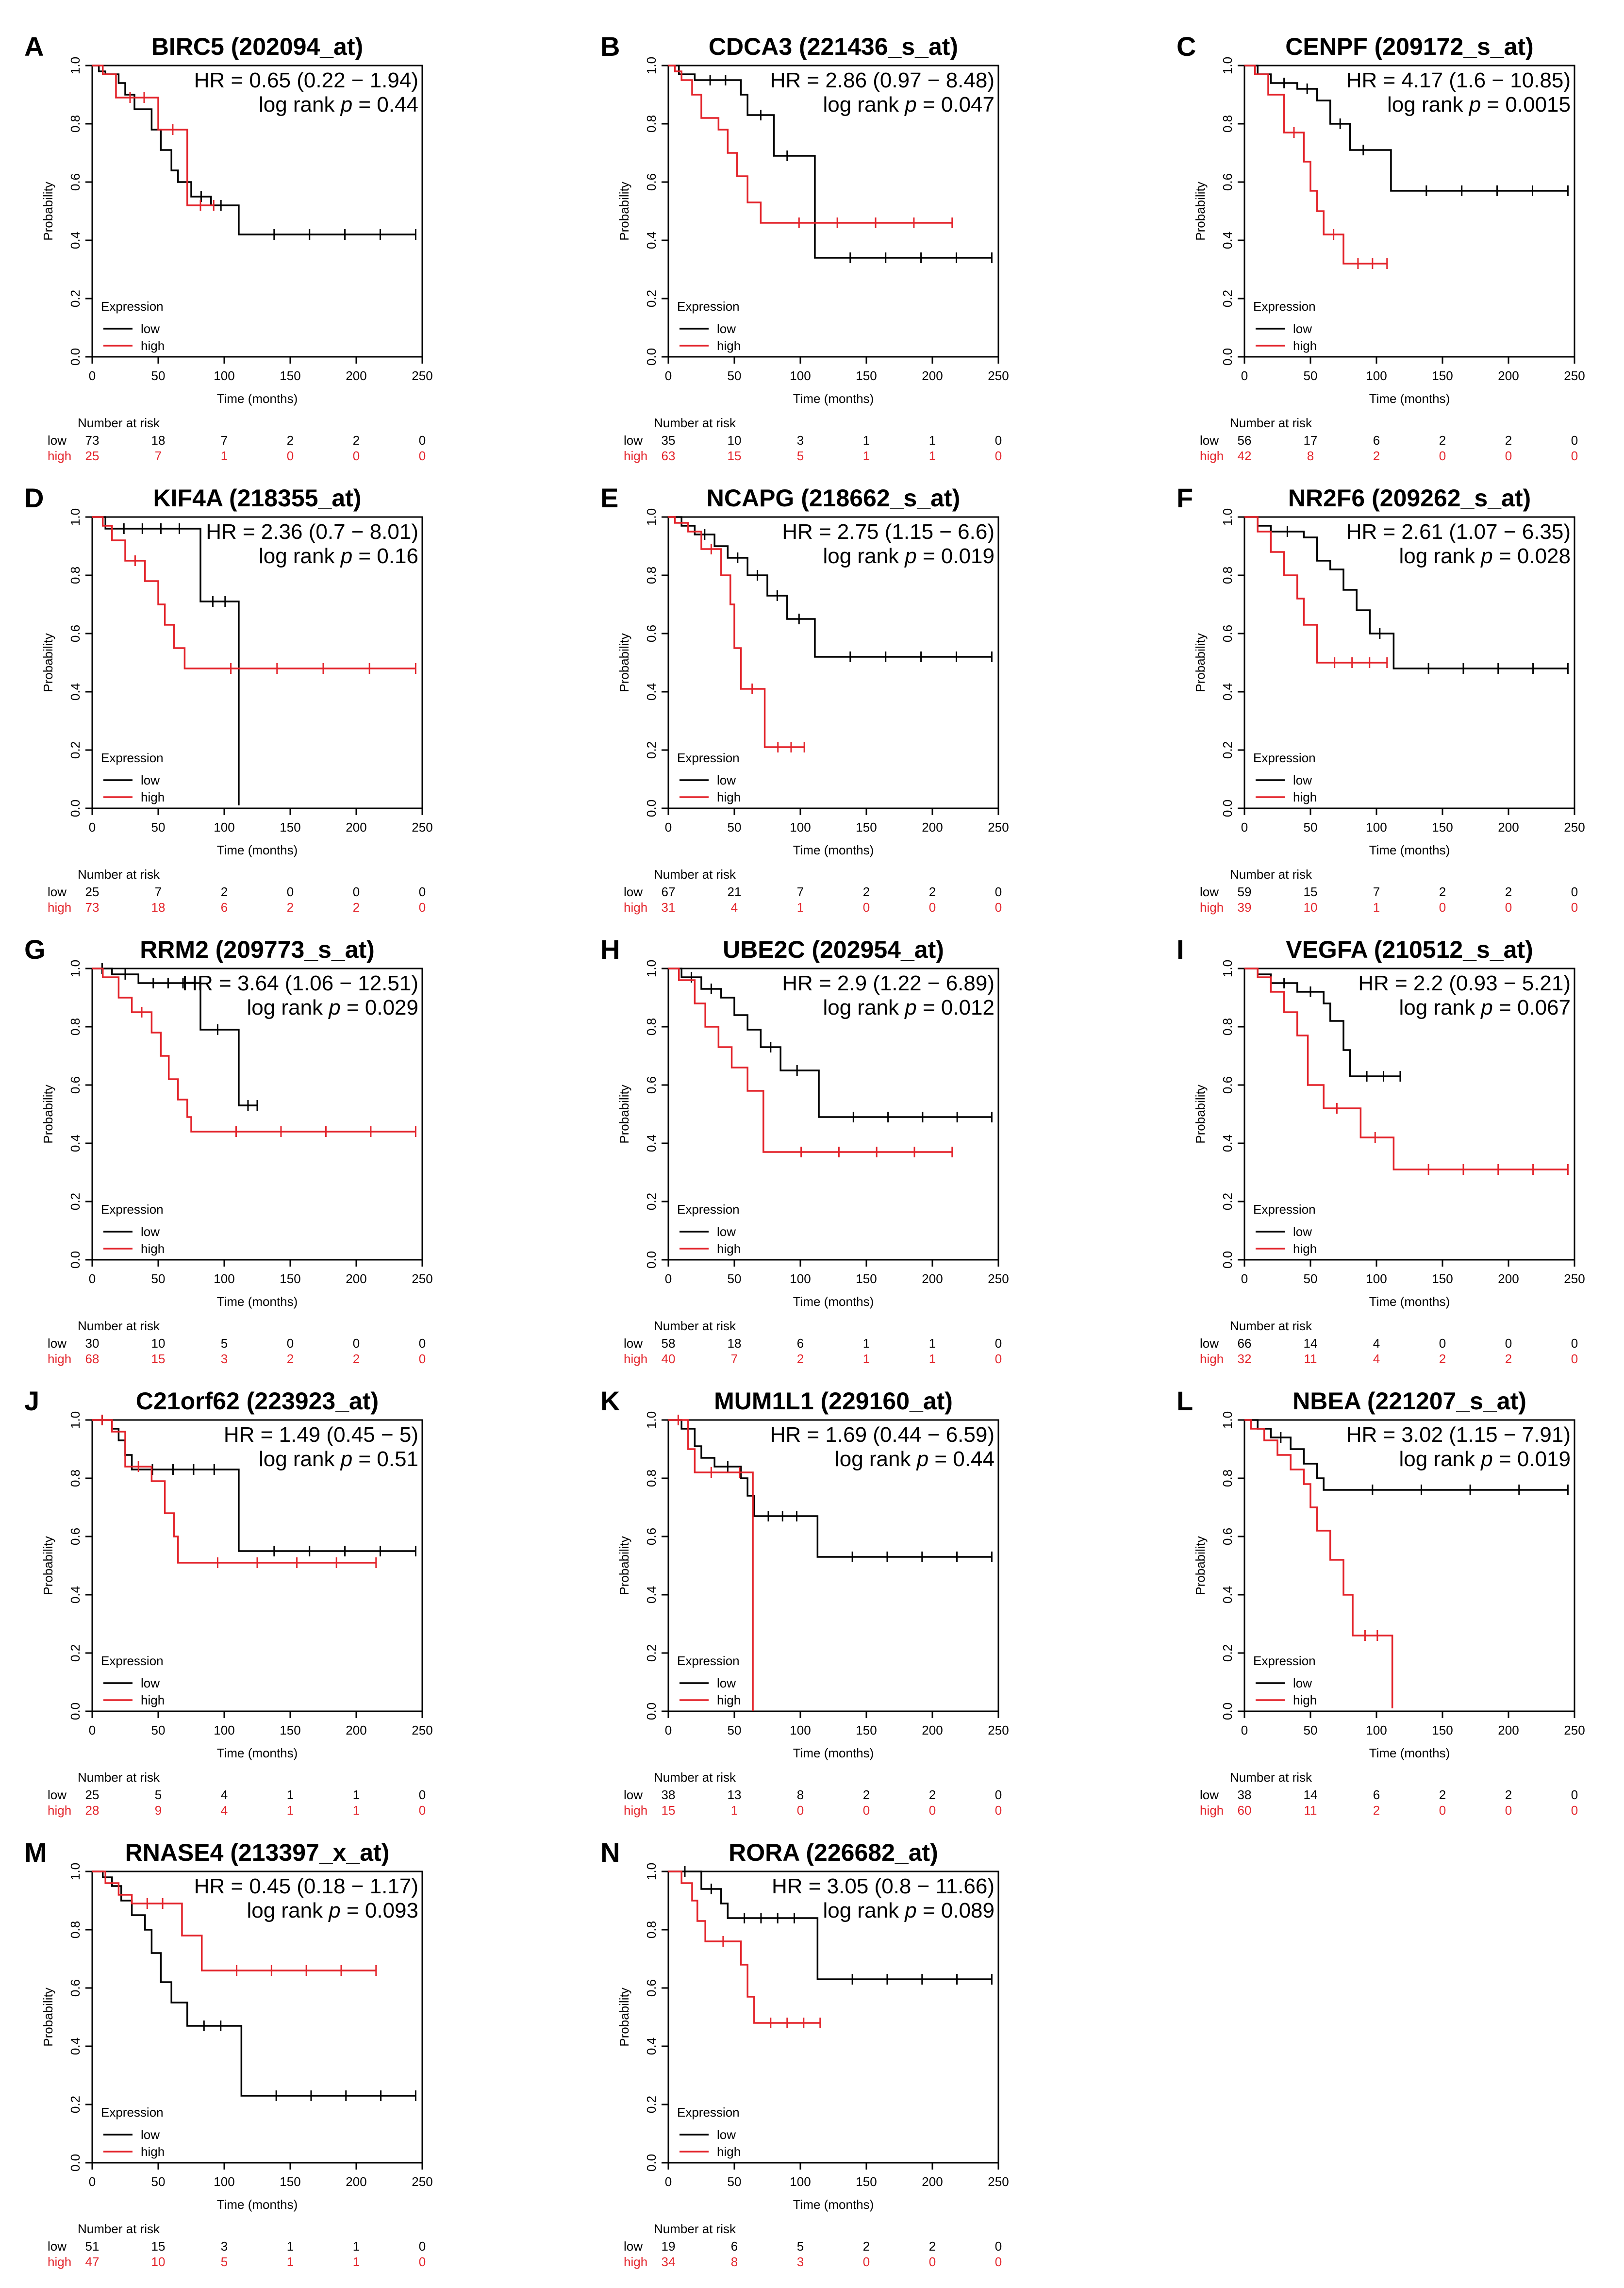  Describe the element at coordinates (610, 1852) in the screenshot. I see `panel-letter: N` at that location.